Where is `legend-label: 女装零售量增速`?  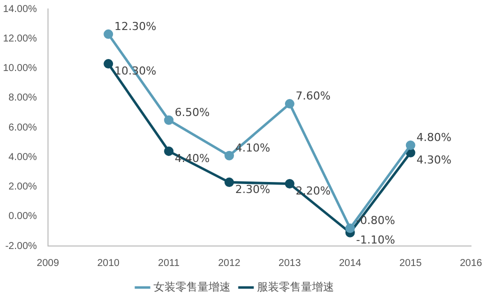 legend-label: 女装零售量增速 is located at coordinates (192, 287).